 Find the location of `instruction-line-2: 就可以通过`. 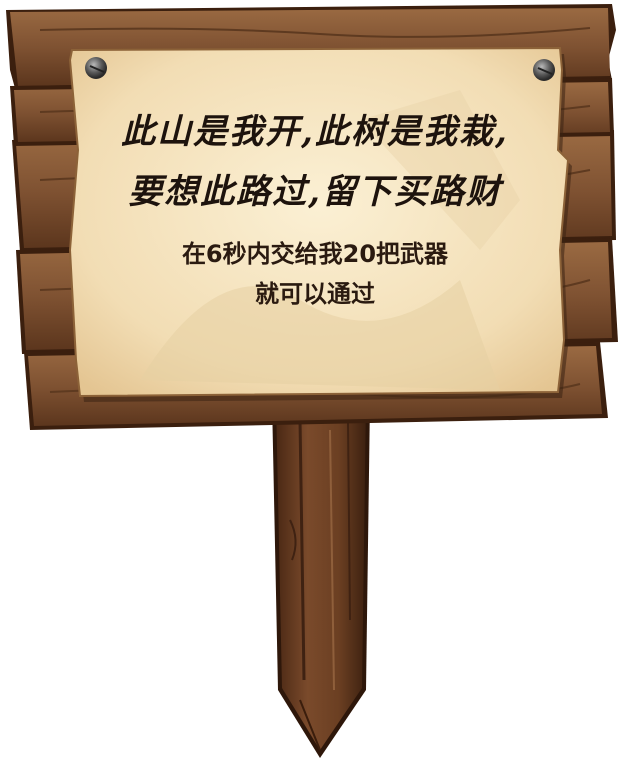

instruction-line-2: 就可以通过 is located at coordinates (315, 294).